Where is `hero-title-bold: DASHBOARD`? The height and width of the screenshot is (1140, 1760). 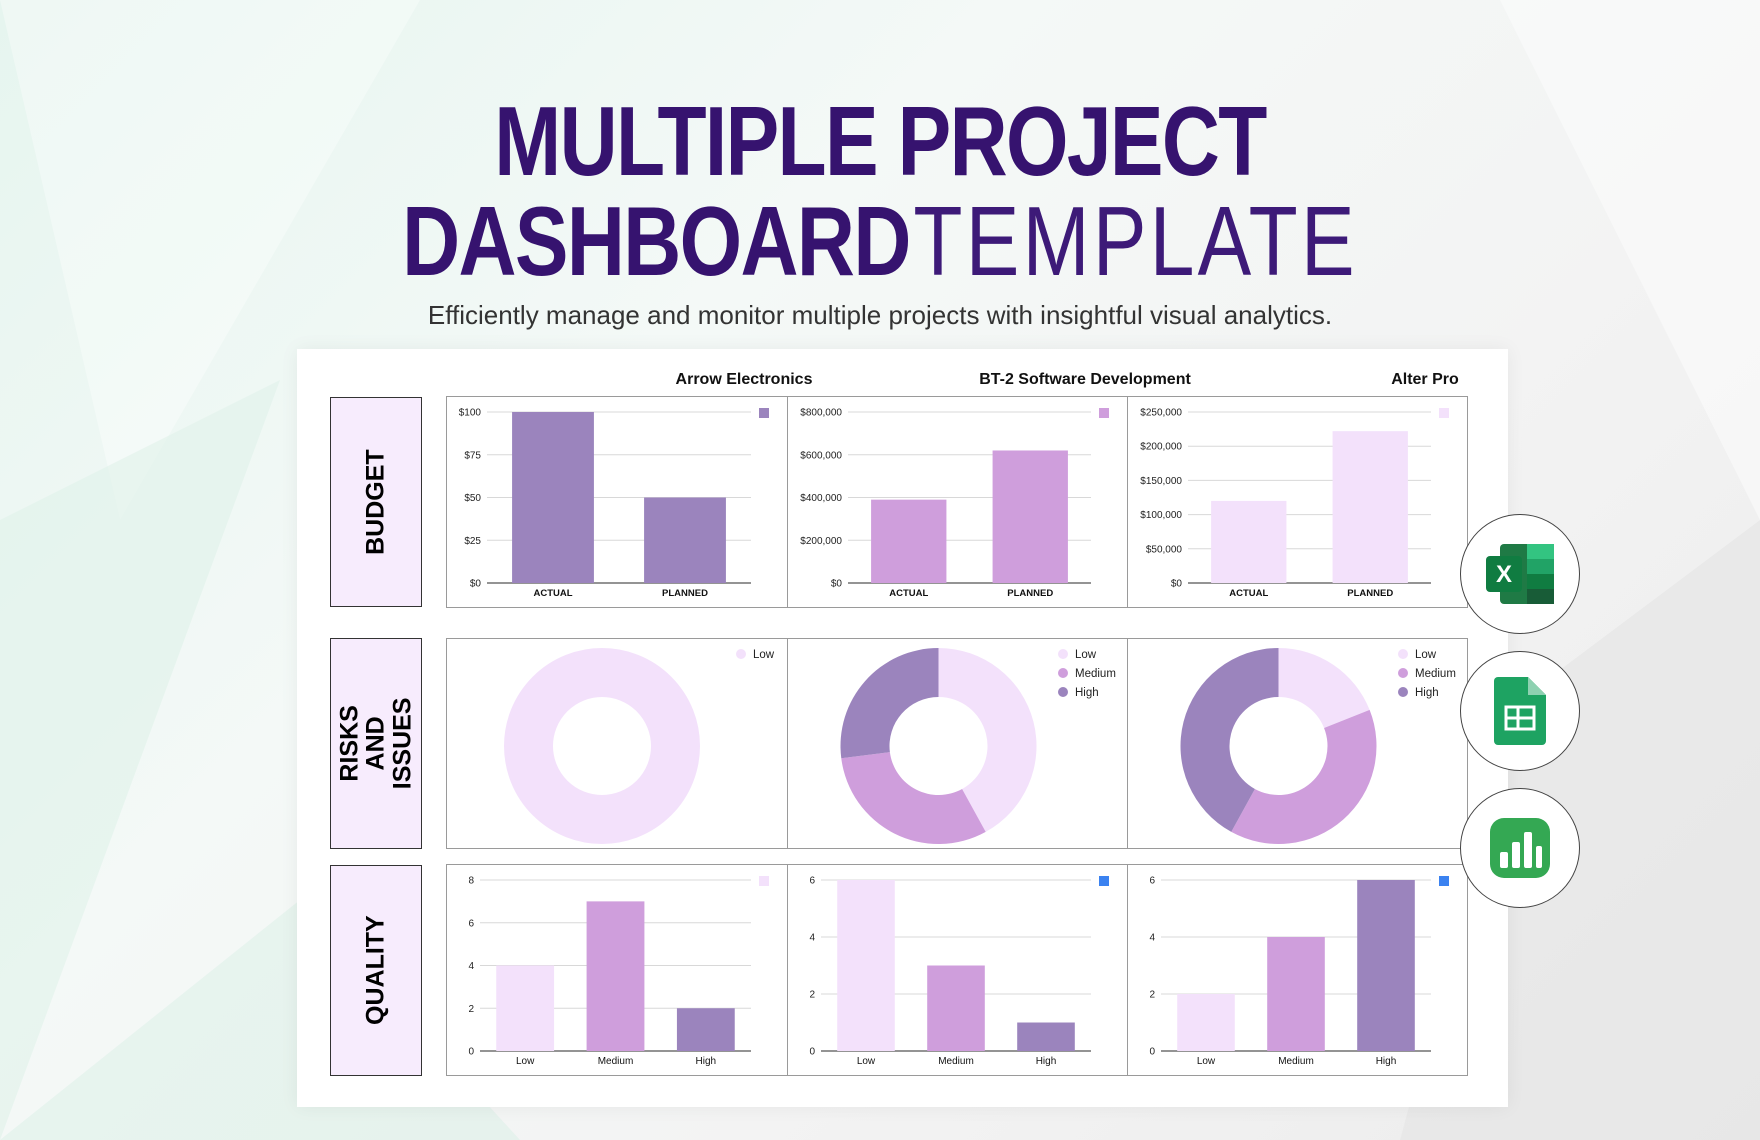 hero-title-bold: DASHBOARD is located at coordinates (656, 241).